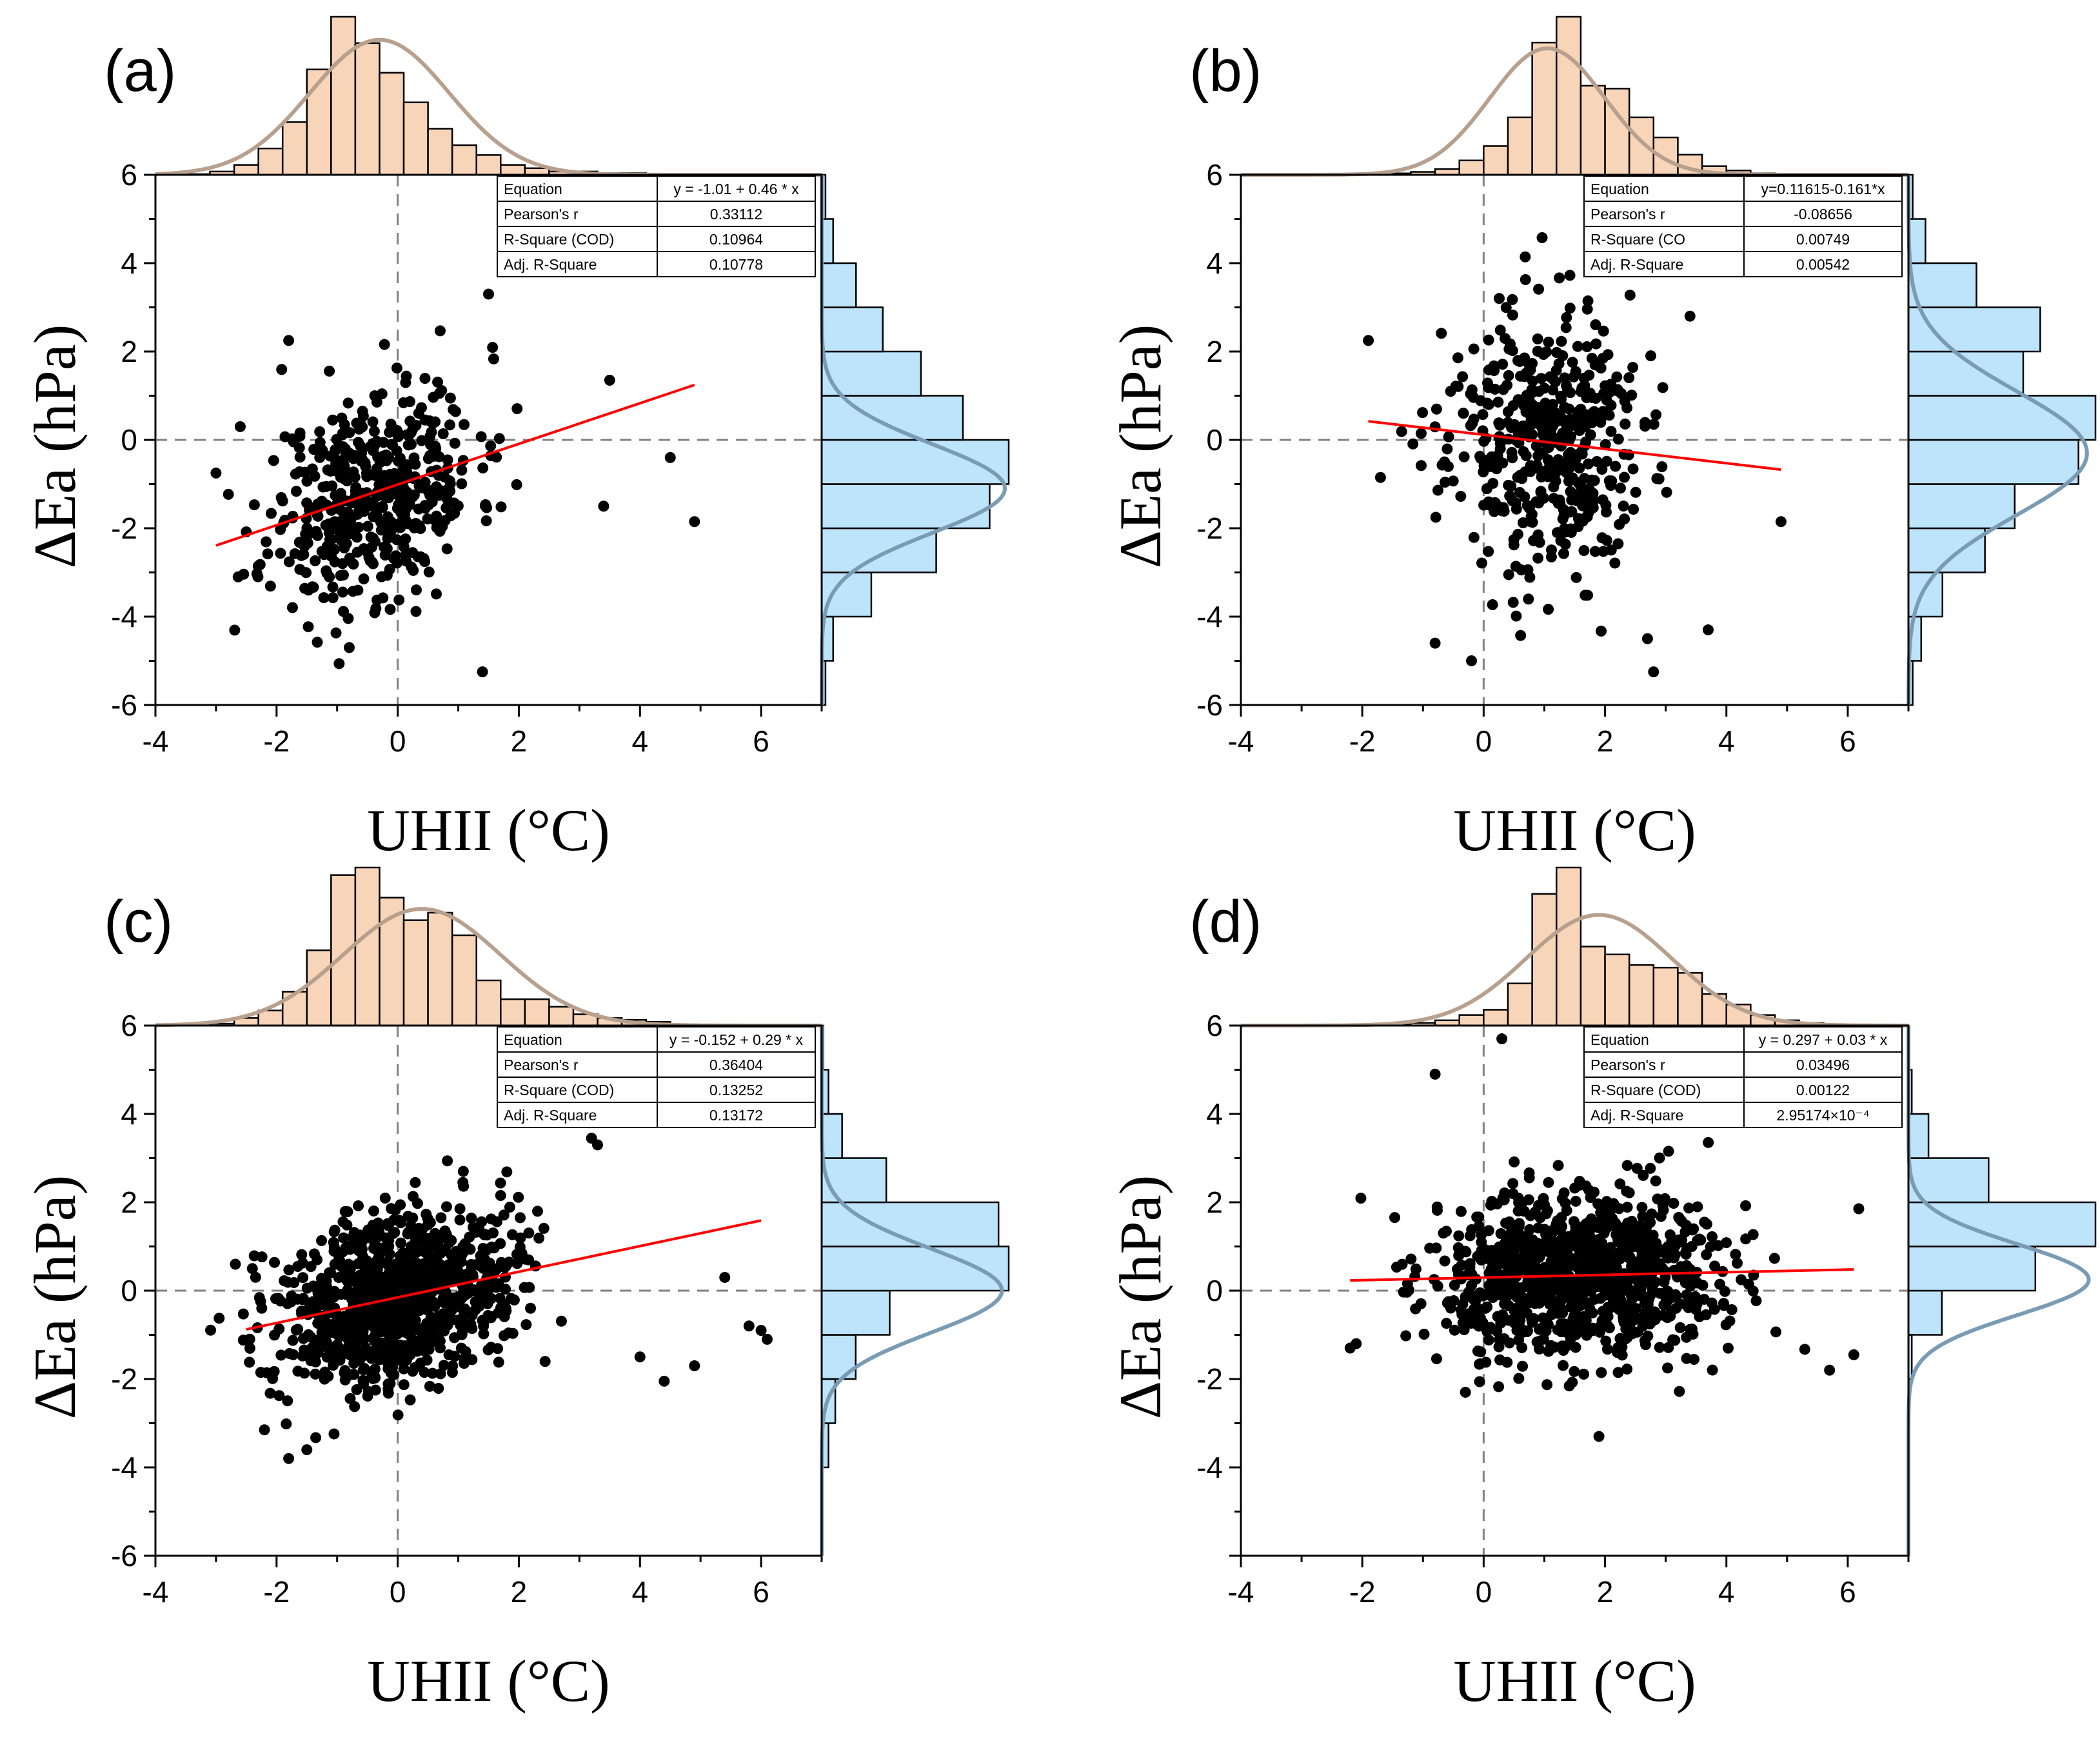  Describe the element at coordinates (1823, 1090) in the screenshot. I see `table-value: 0.00122` at that location.